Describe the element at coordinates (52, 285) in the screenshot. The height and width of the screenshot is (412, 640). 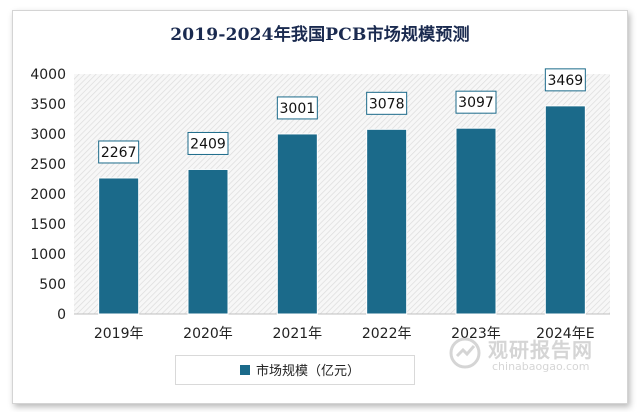
I see `y-tick-label: 500` at that location.